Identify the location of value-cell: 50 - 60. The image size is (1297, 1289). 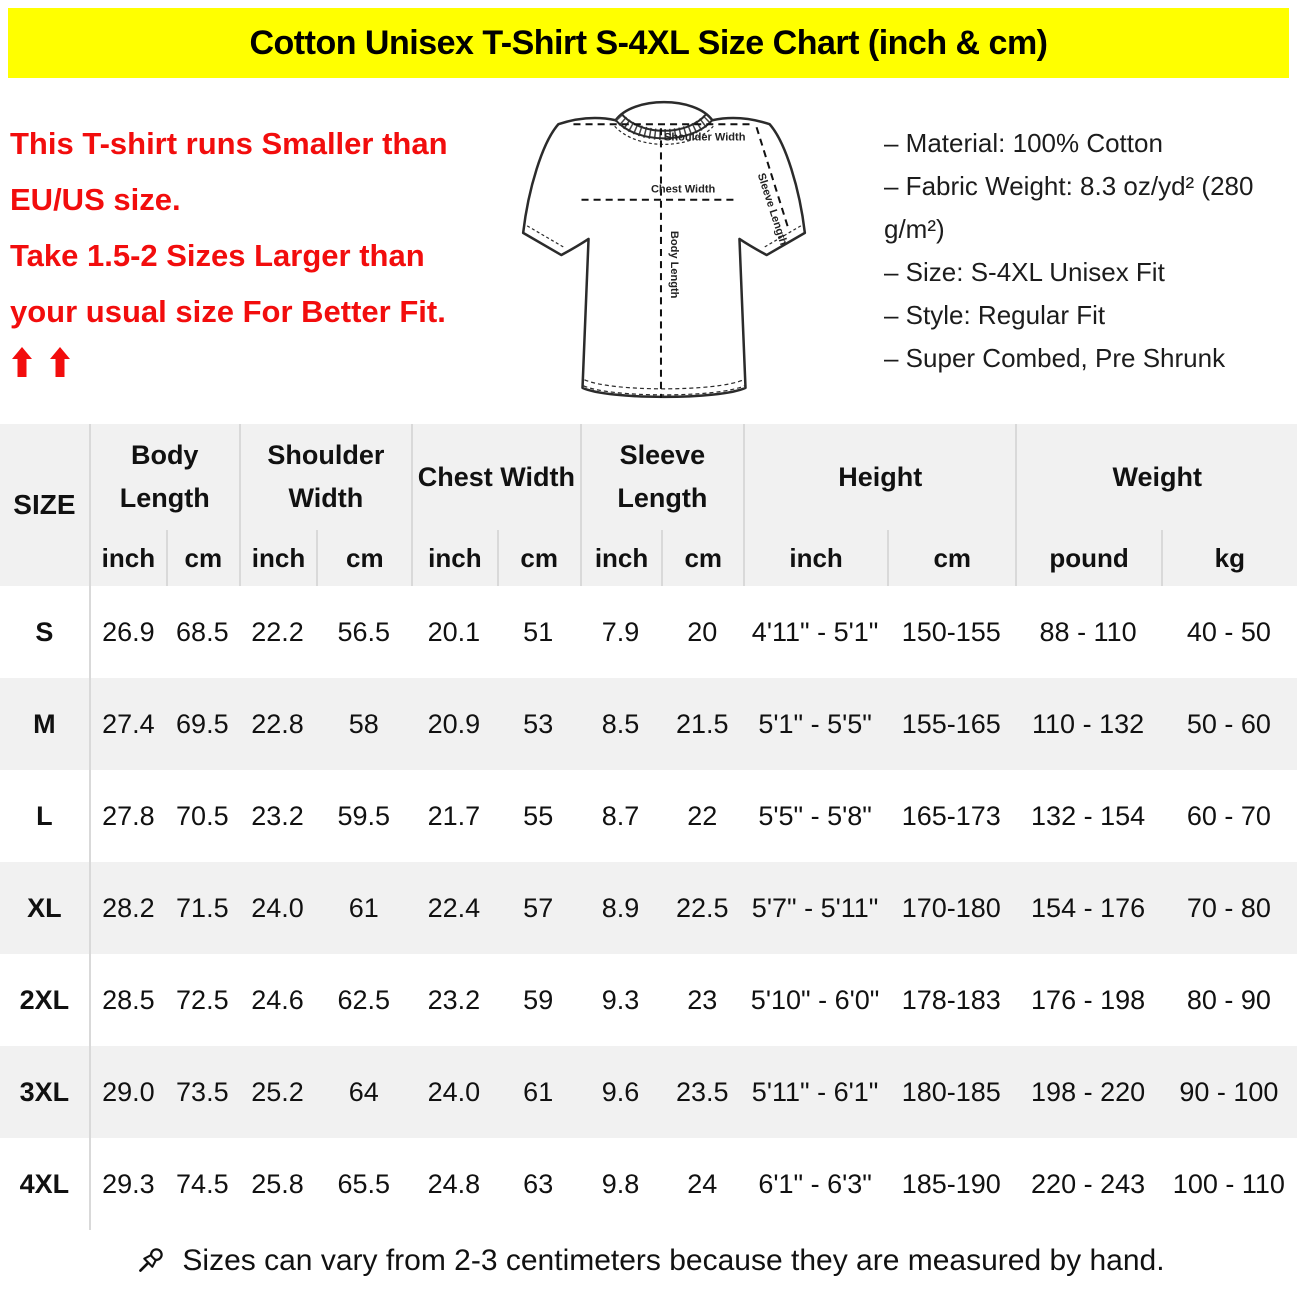
(1228, 724).